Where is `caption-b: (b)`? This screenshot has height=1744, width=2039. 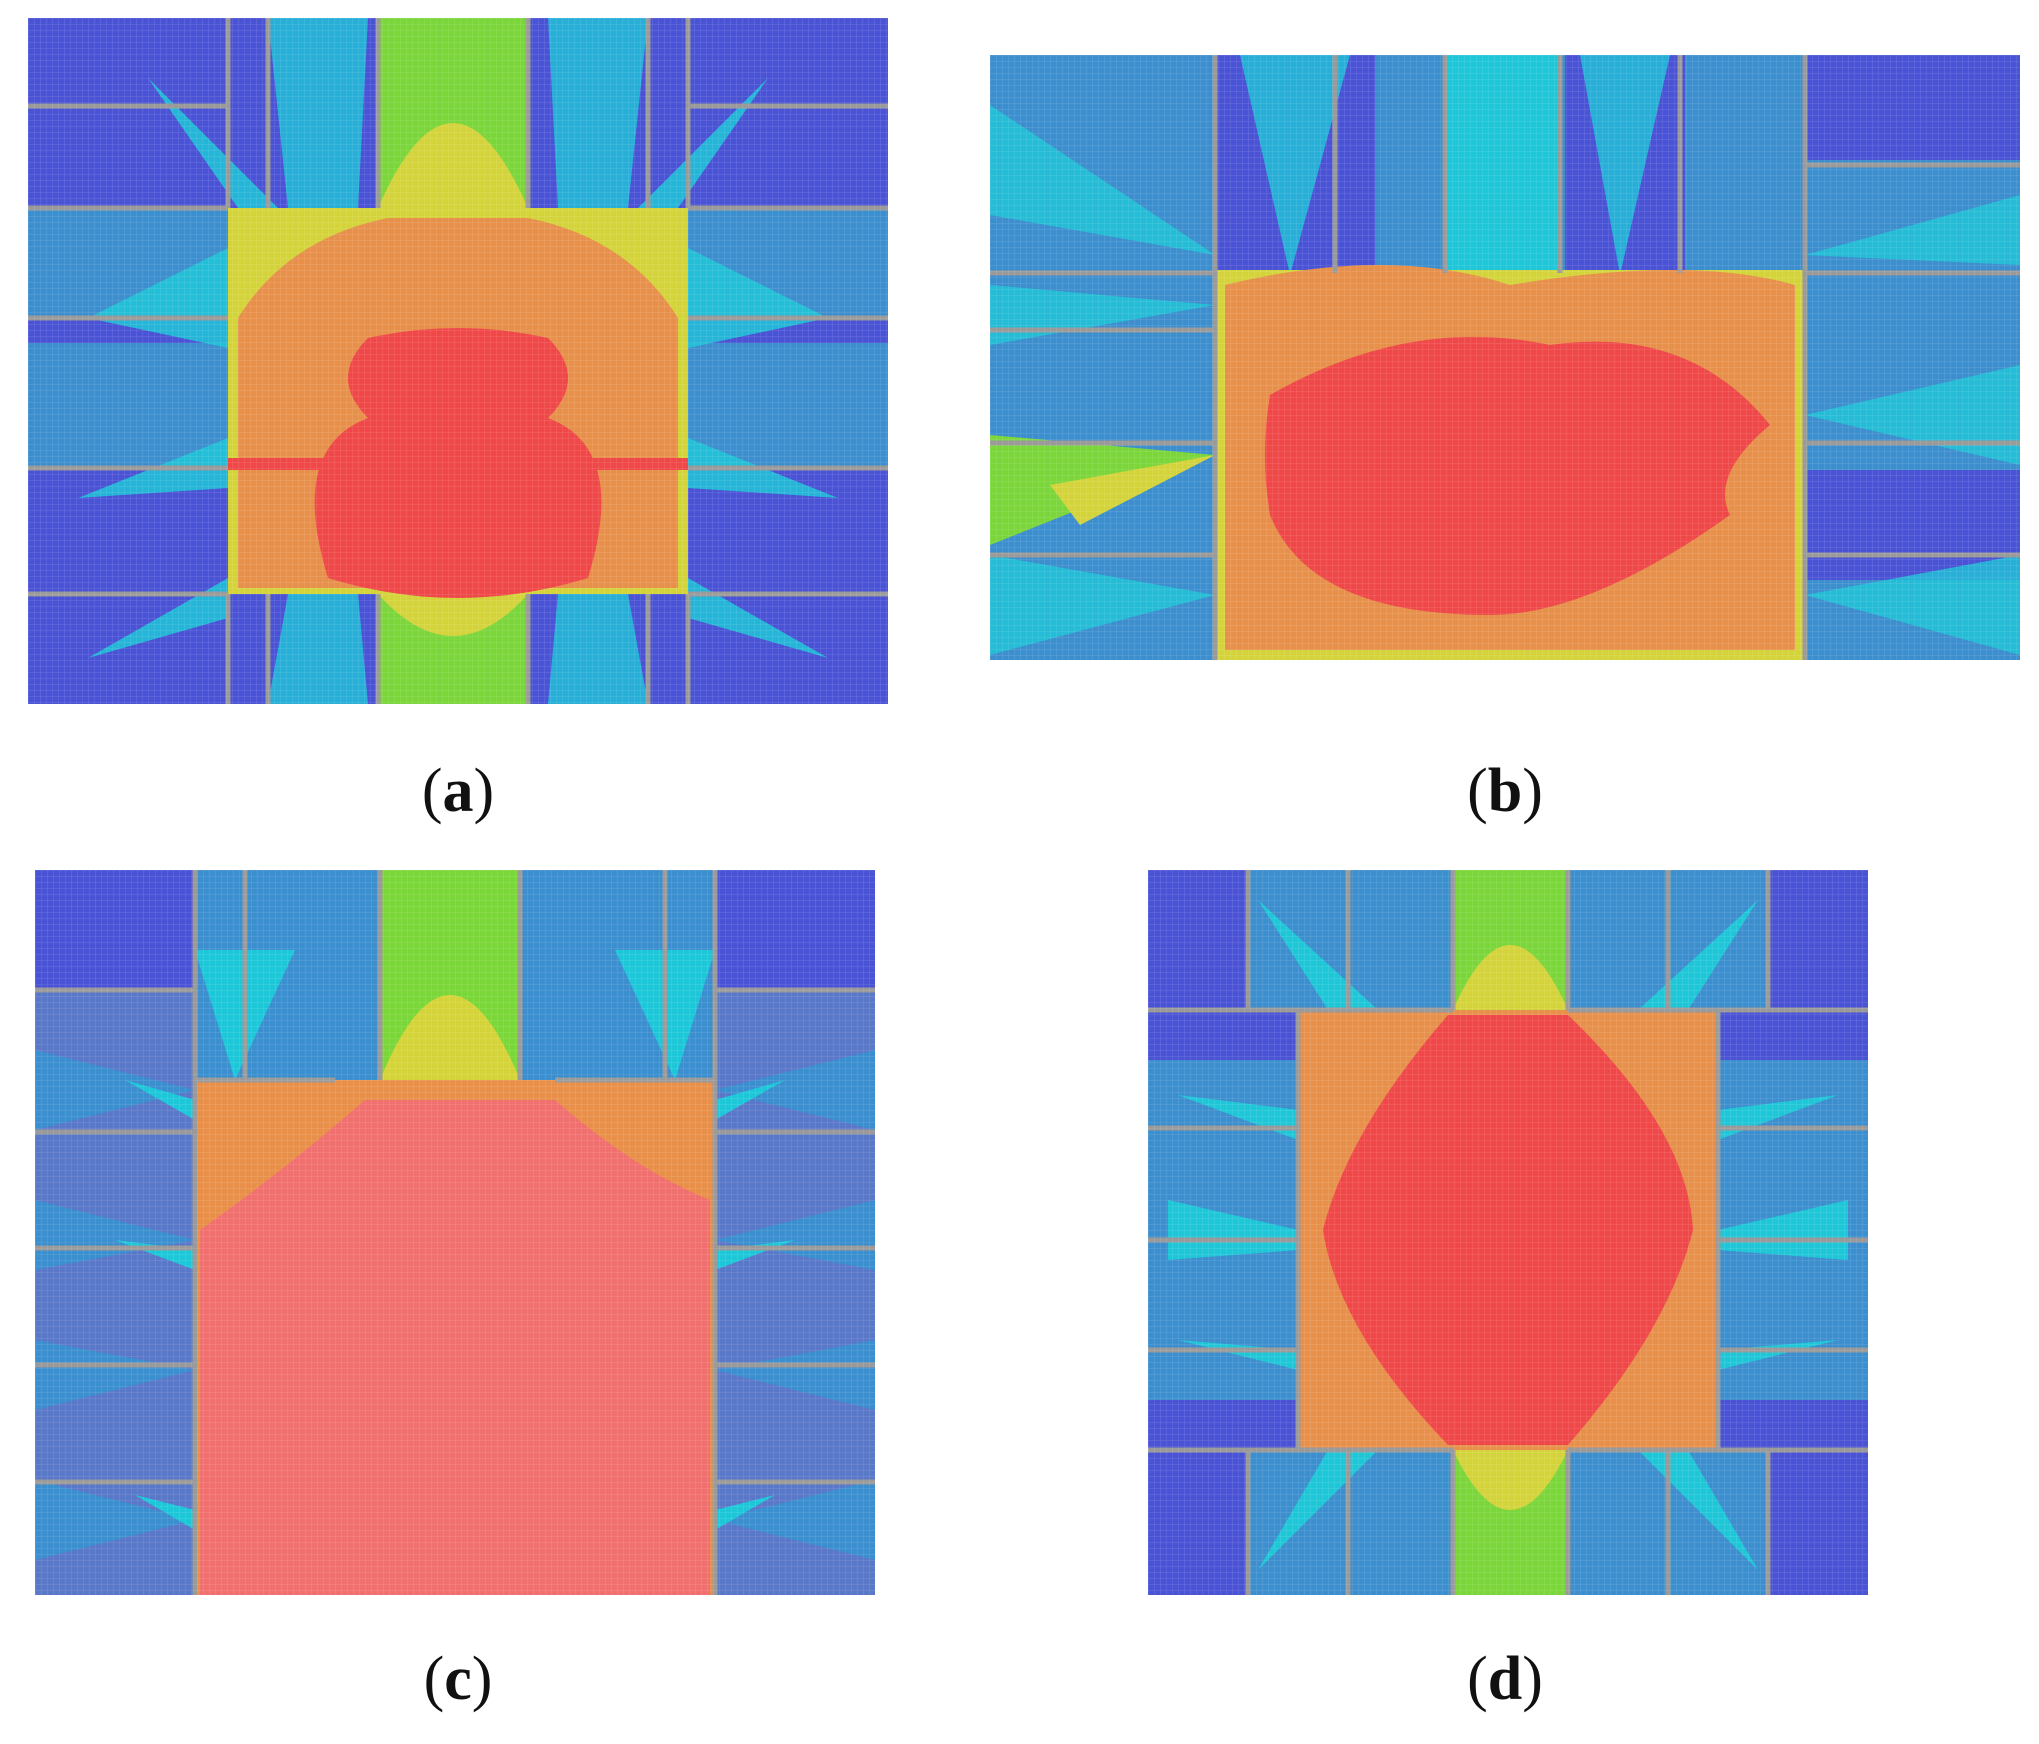
caption-b: (b) is located at coordinates (1505, 791).